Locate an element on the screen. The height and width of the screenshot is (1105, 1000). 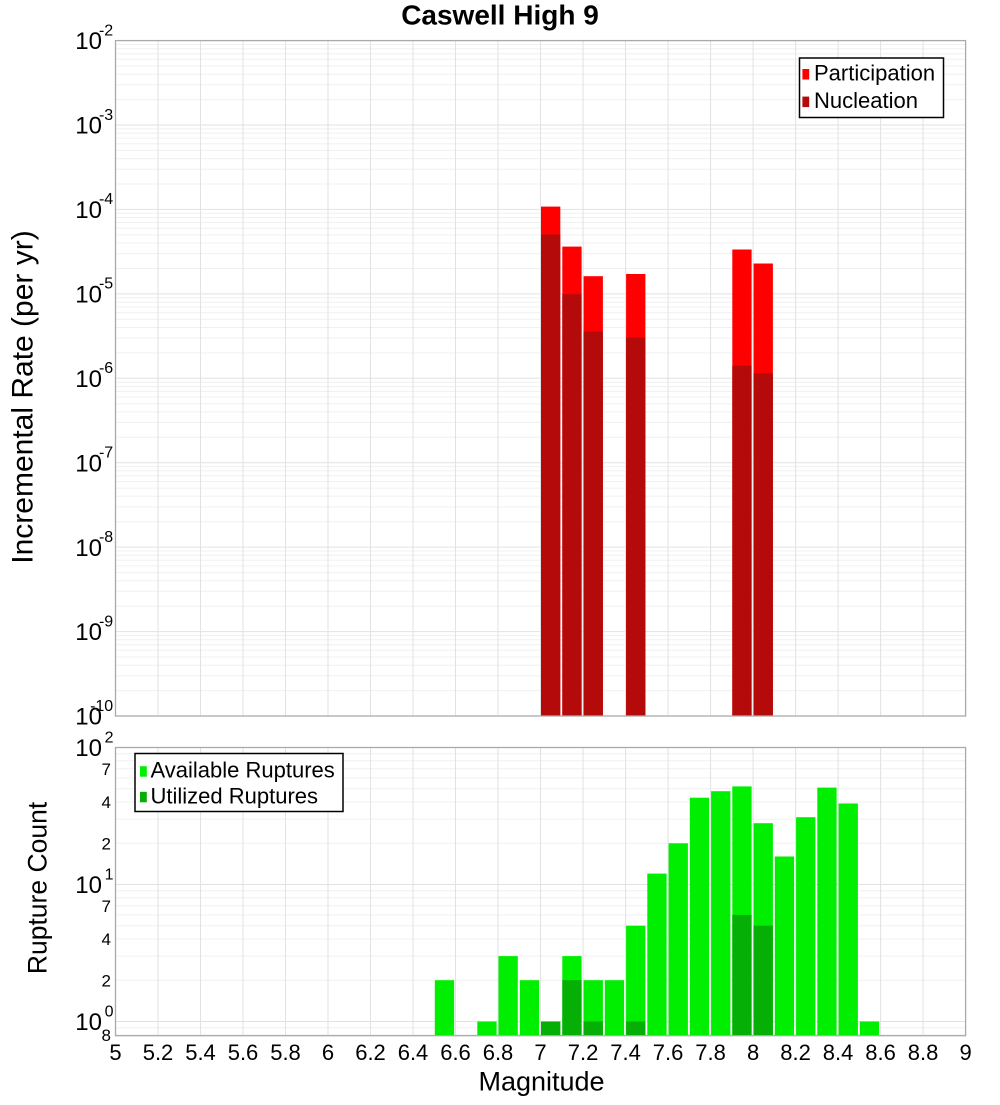
svg-text: 6.2 is located at coordinates (370, 1052).